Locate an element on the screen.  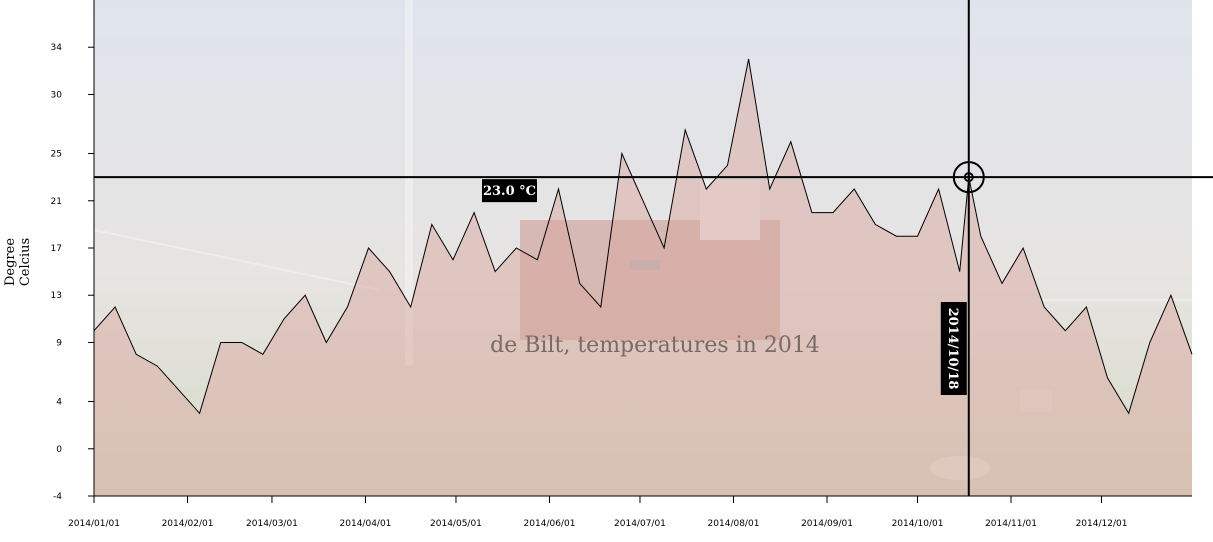
x-tick-label: 2014/03/01 is located at coordinates (272, 524).